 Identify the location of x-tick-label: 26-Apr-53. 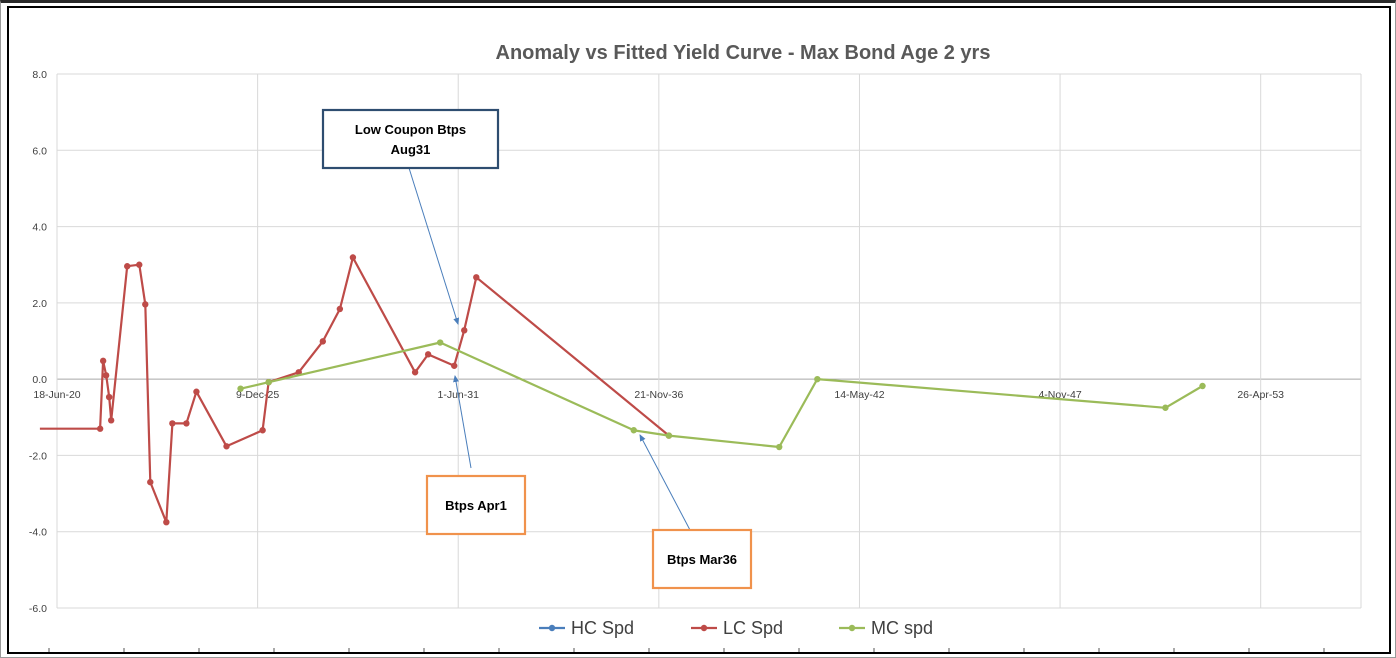
(1260, 395).